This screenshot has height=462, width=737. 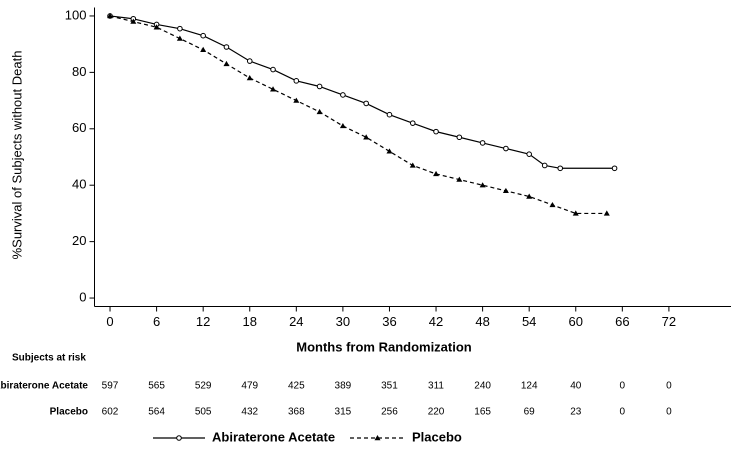 I want to click on x-tick-label: 12, so click(x=203, y=321).